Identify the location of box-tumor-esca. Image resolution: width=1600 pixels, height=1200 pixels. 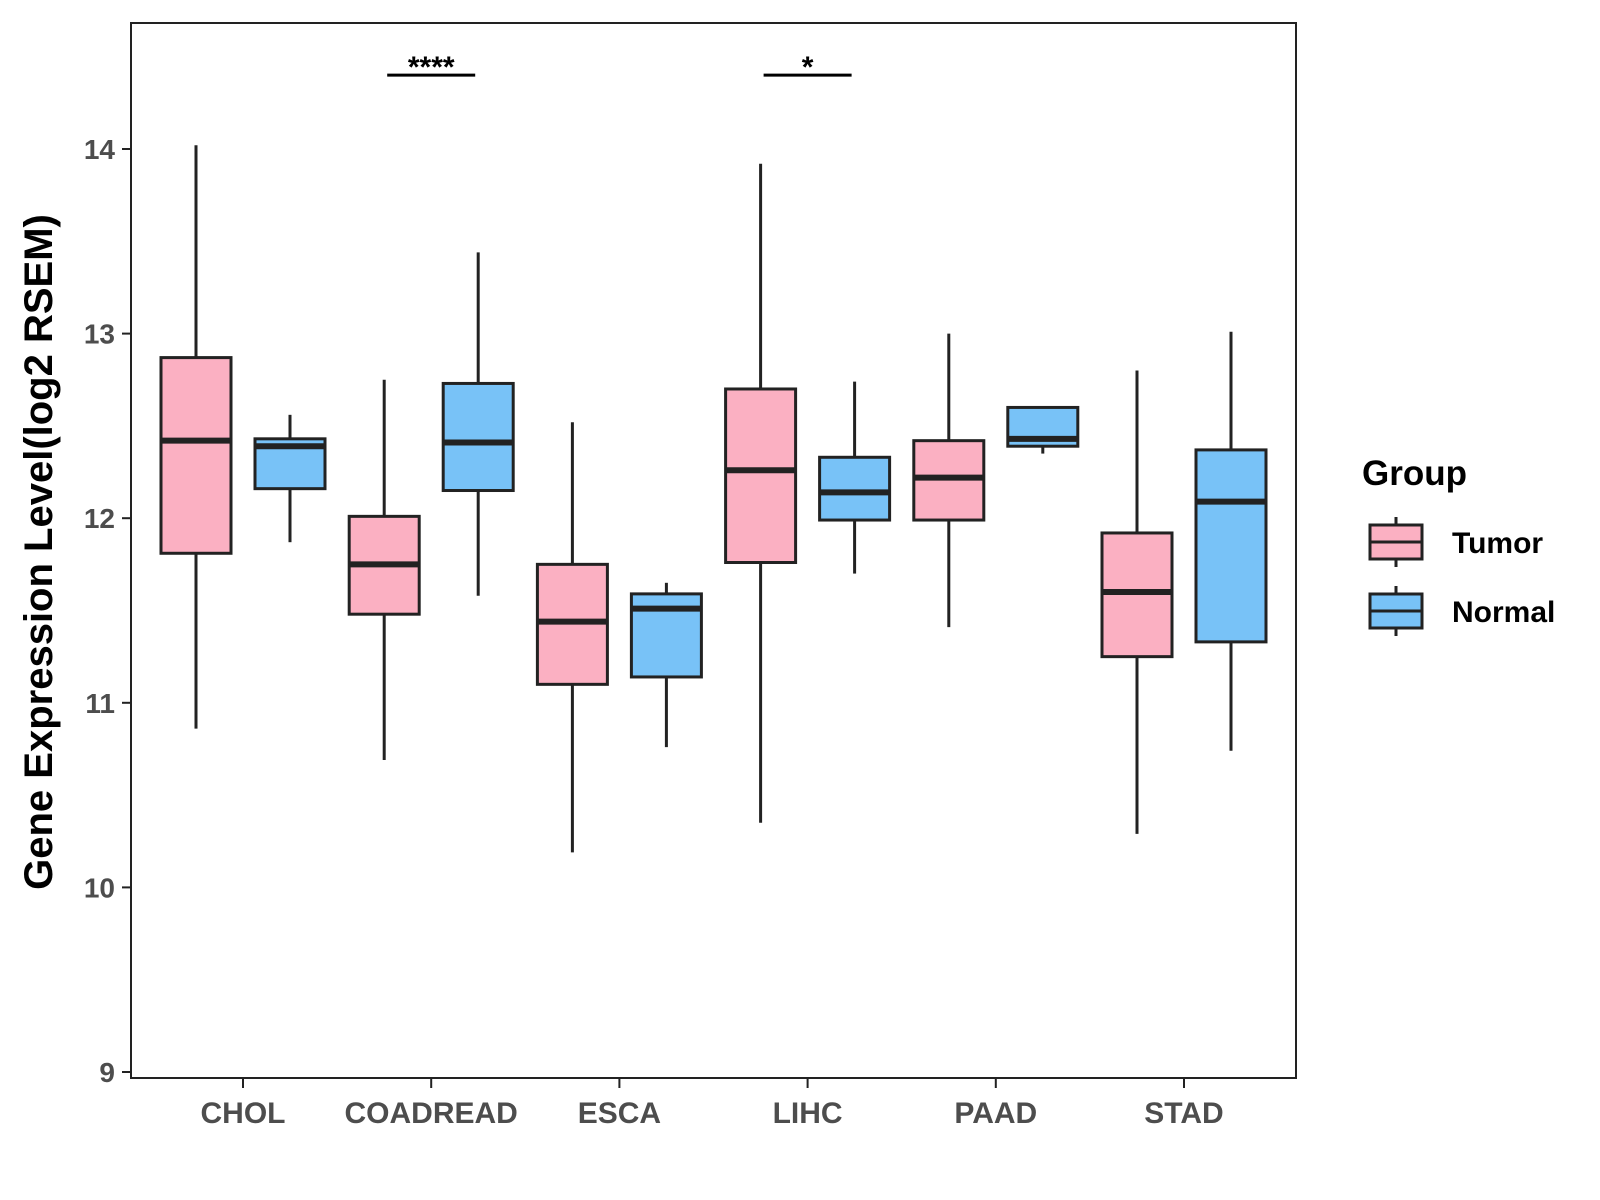
(572, 637).